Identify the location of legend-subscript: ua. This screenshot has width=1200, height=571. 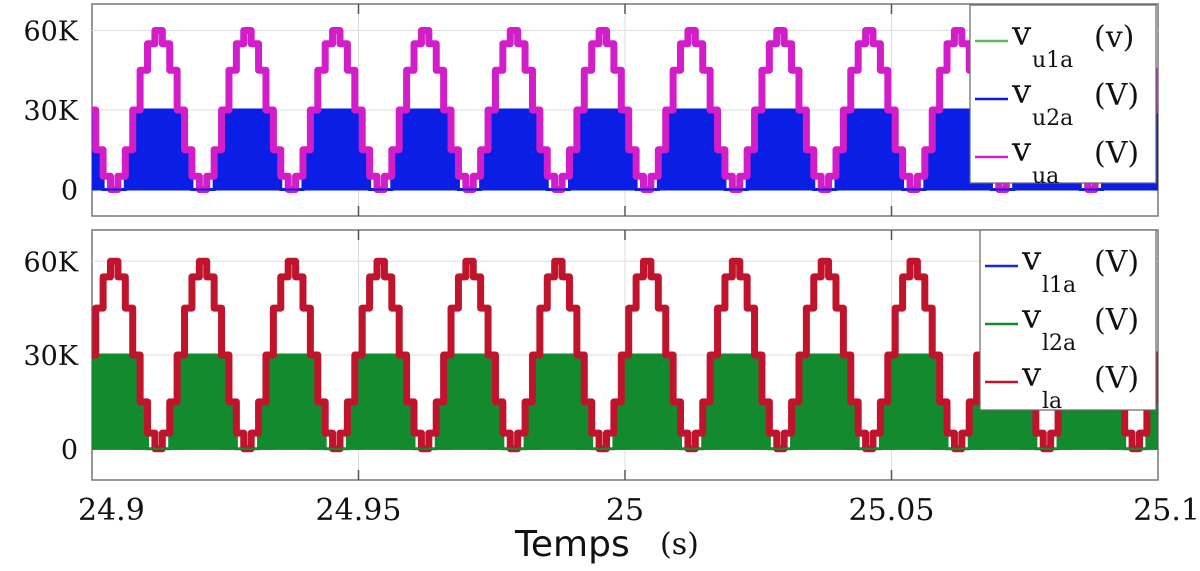
(1045, 176).